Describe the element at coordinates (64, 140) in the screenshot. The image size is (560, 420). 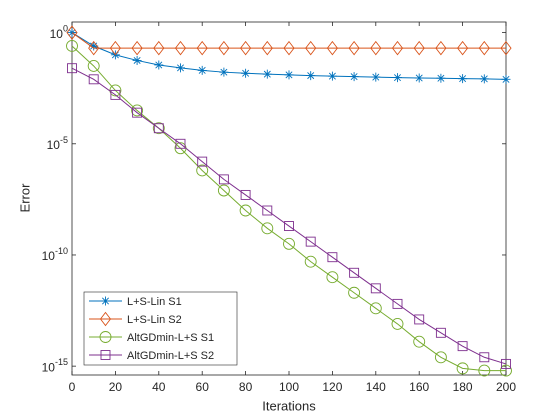
I see `exponent: -5` at that location.